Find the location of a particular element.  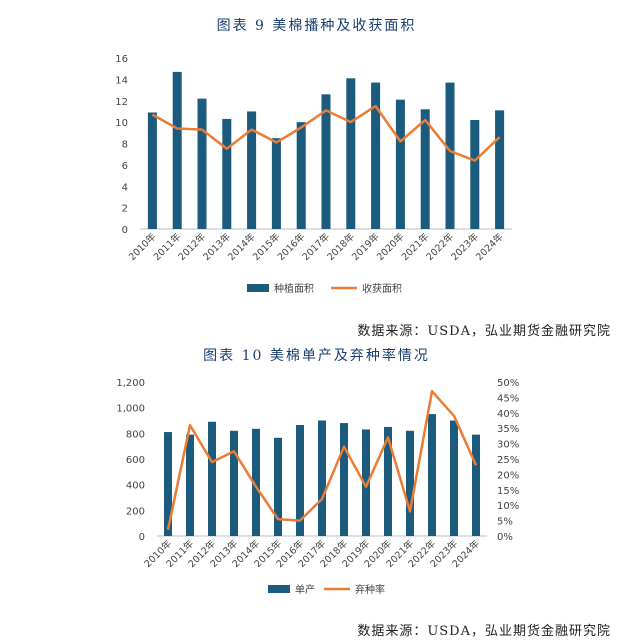

chart2-y2tick-label: 0% is located at coordinates (505, 537).